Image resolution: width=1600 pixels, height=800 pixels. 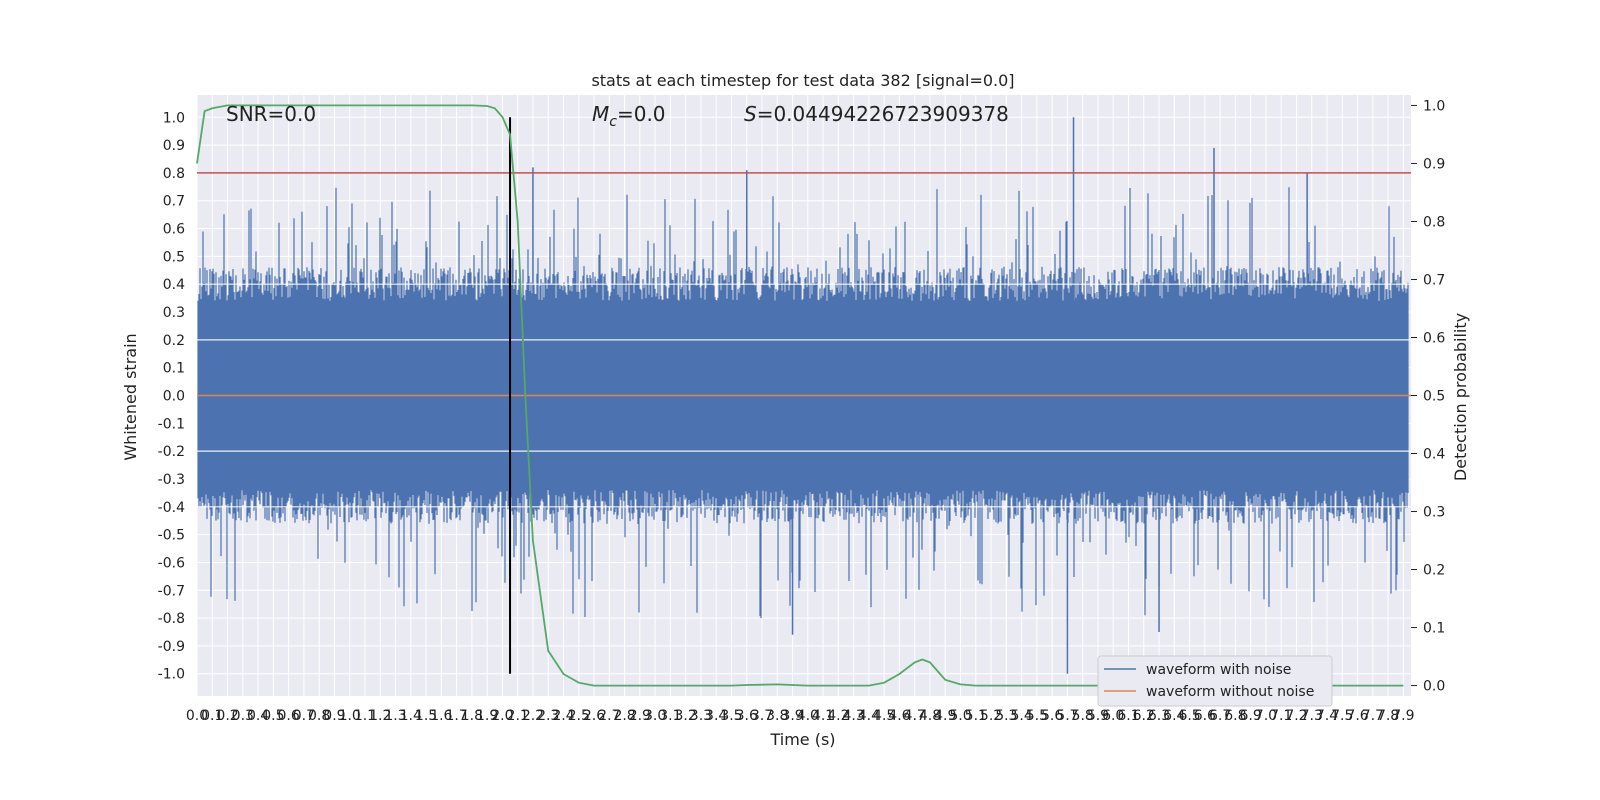 What do you see at coordinates (518, 716) in the screenshot?
I see `x-tick-label: 2.1` at bounding box center [518, 716].